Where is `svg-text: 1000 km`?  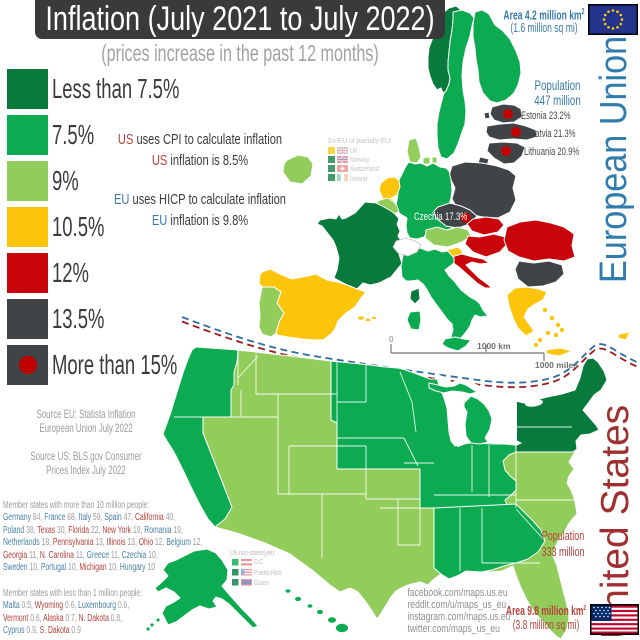
svg-text: 1000 km is located at coordinates (494, 346).